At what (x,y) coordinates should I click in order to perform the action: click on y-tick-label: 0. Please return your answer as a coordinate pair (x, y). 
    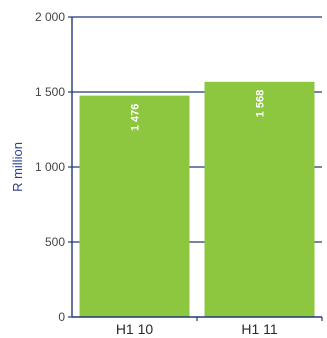
    Looking at the image, I should click on (61, 317).